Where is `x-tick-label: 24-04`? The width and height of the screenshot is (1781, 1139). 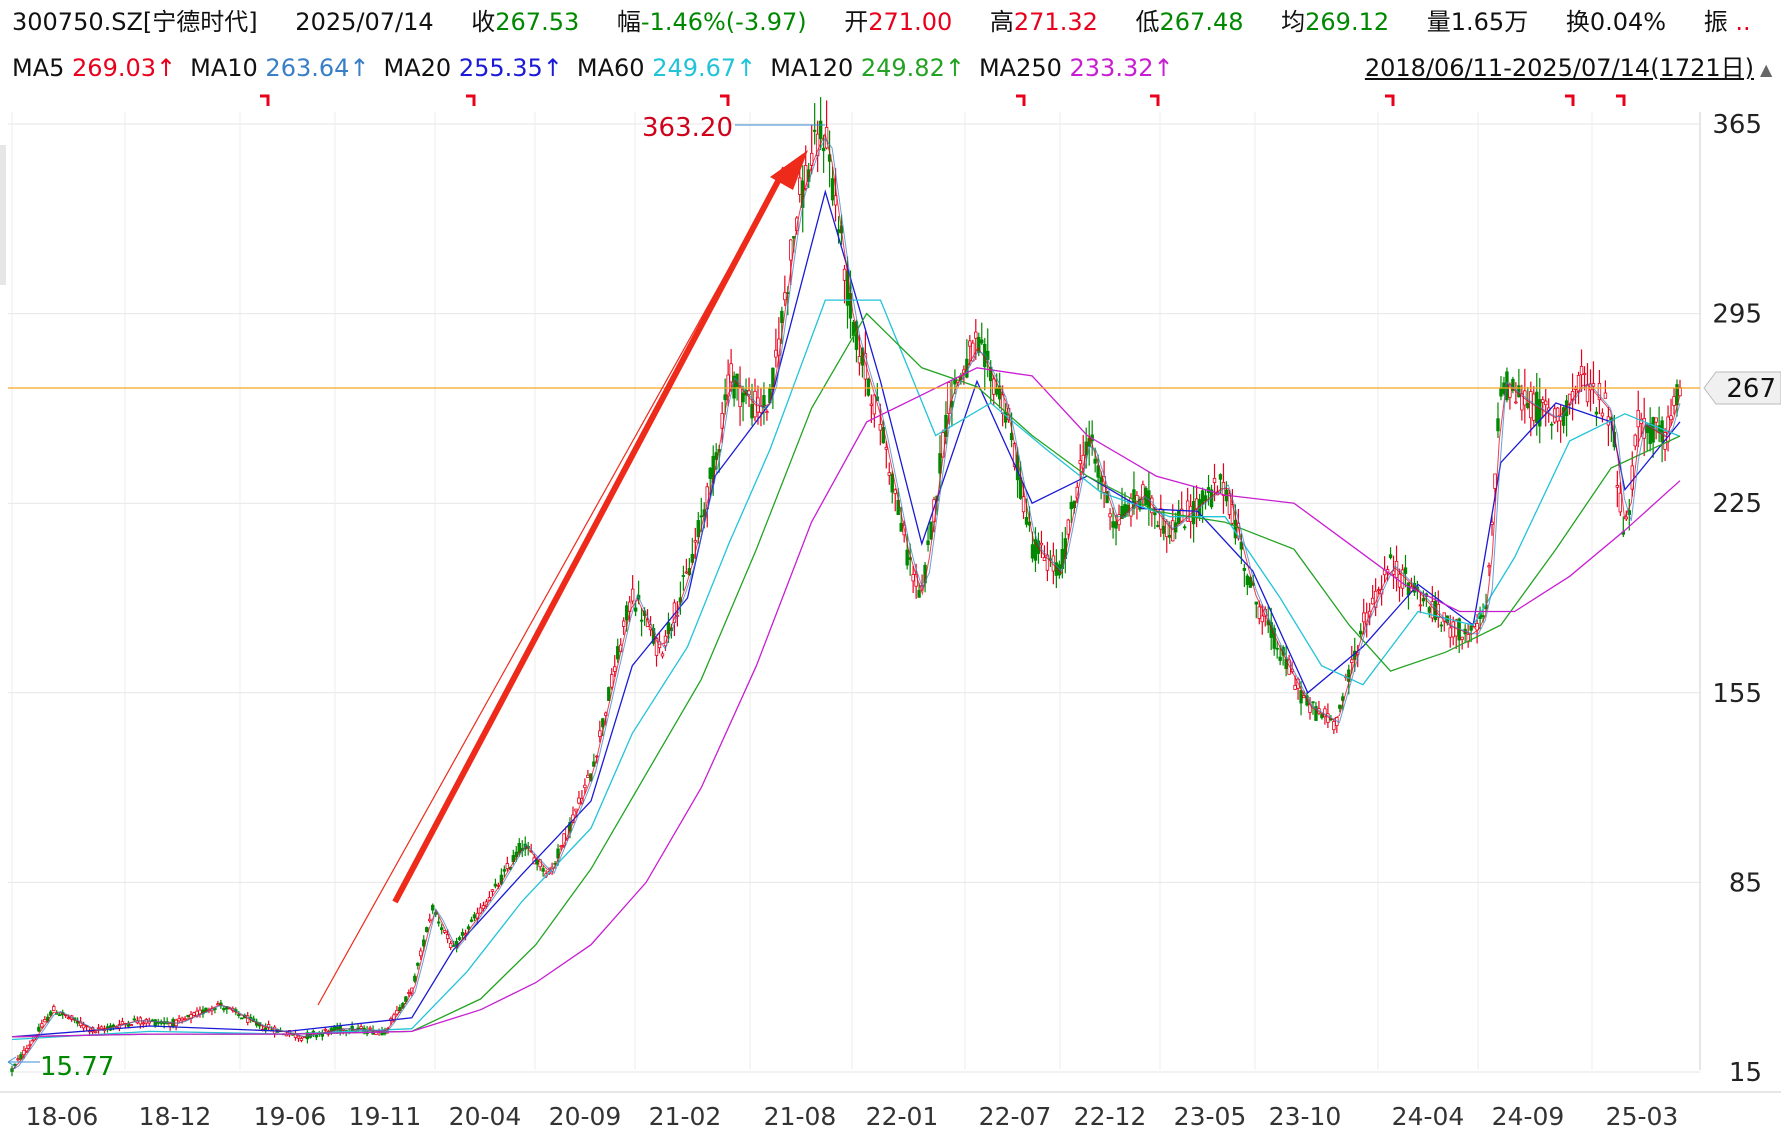
x-tick-label: 24-04 is located at coordinates (1428, 1116).